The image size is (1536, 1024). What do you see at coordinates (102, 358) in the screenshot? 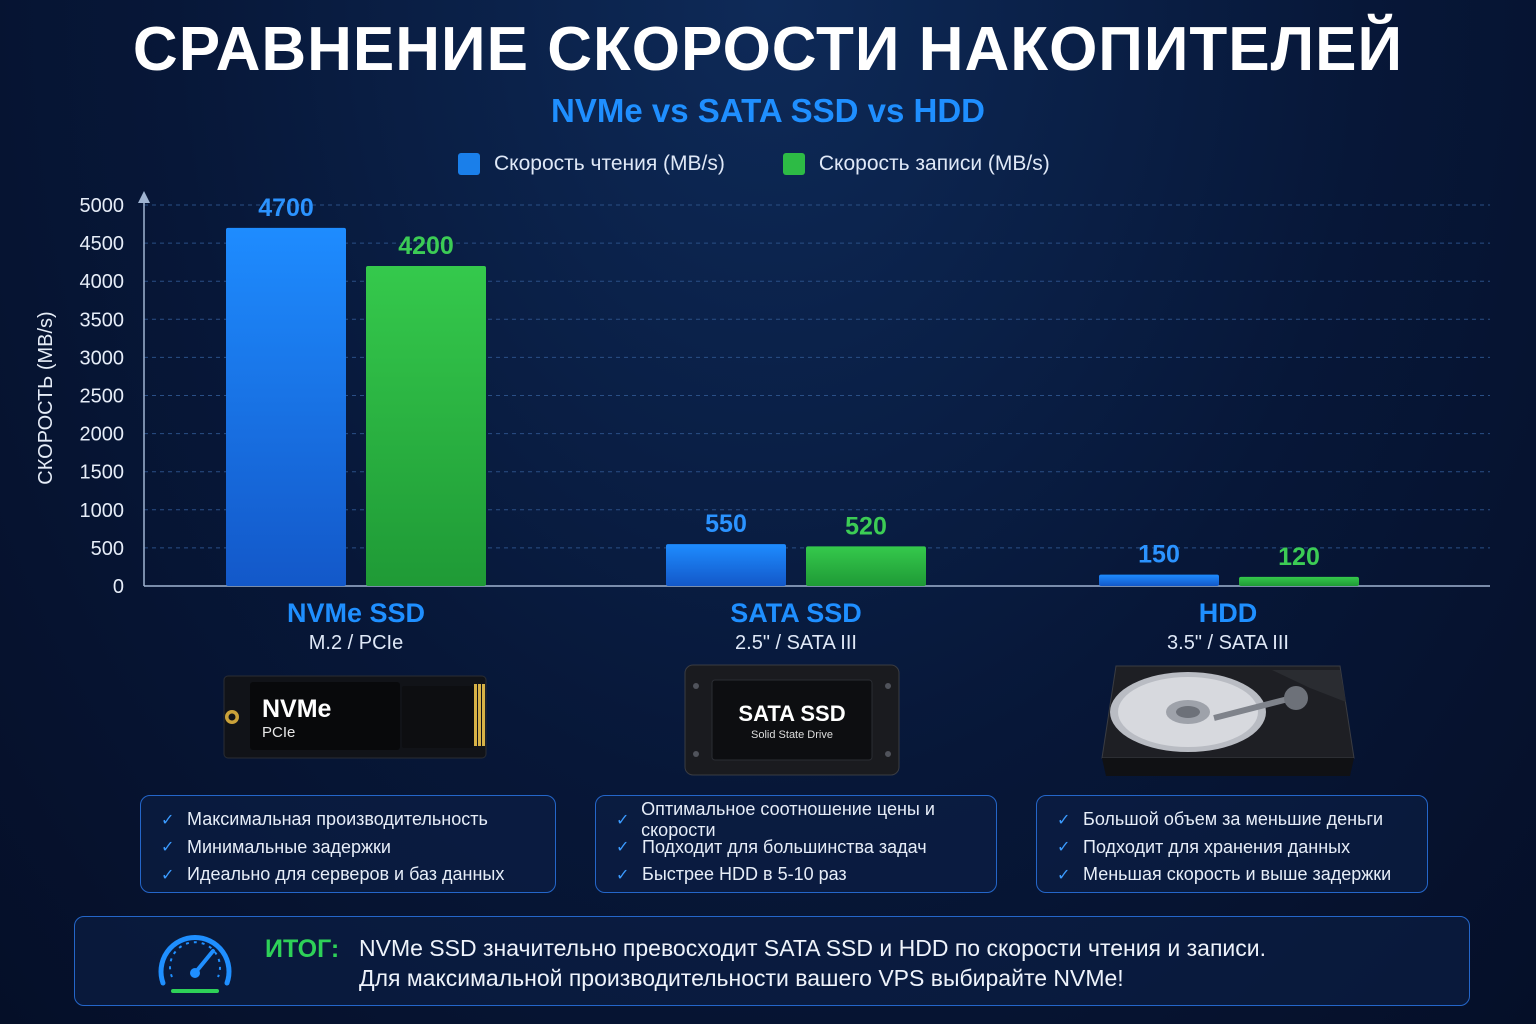
I see `y-tick-label: 3000` at bounding box center [102, 358].